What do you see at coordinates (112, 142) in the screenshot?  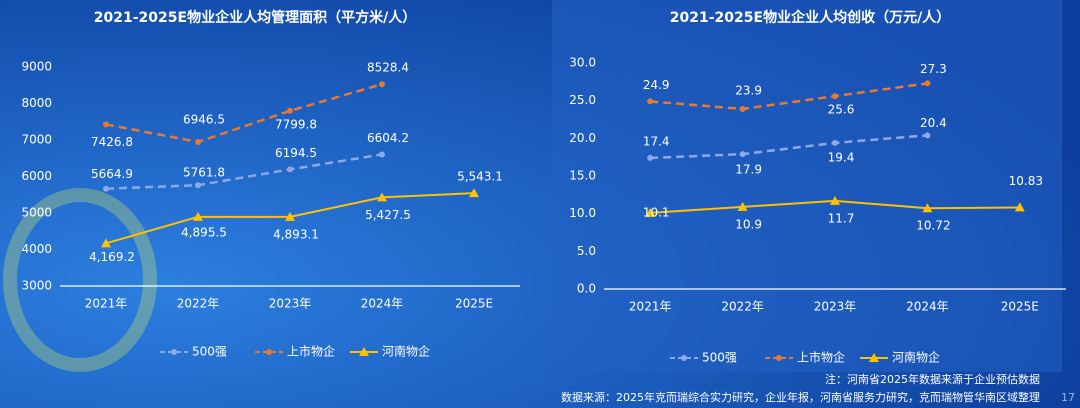 I see `data-label: 7426.8` at bounding box center [112, 142].